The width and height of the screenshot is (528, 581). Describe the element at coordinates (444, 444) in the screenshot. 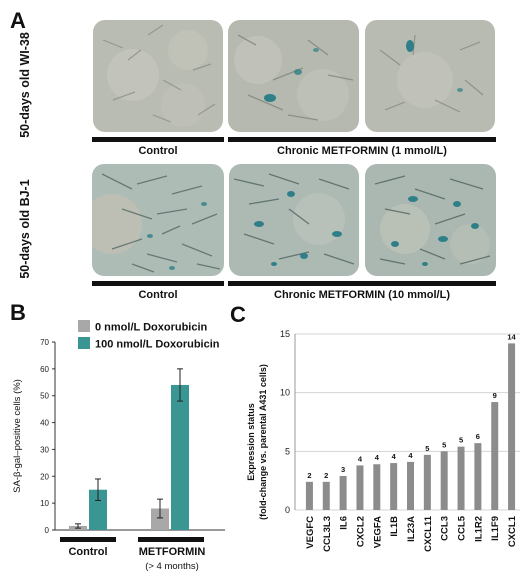

I see `value-label-CCL3: 5` at that location.